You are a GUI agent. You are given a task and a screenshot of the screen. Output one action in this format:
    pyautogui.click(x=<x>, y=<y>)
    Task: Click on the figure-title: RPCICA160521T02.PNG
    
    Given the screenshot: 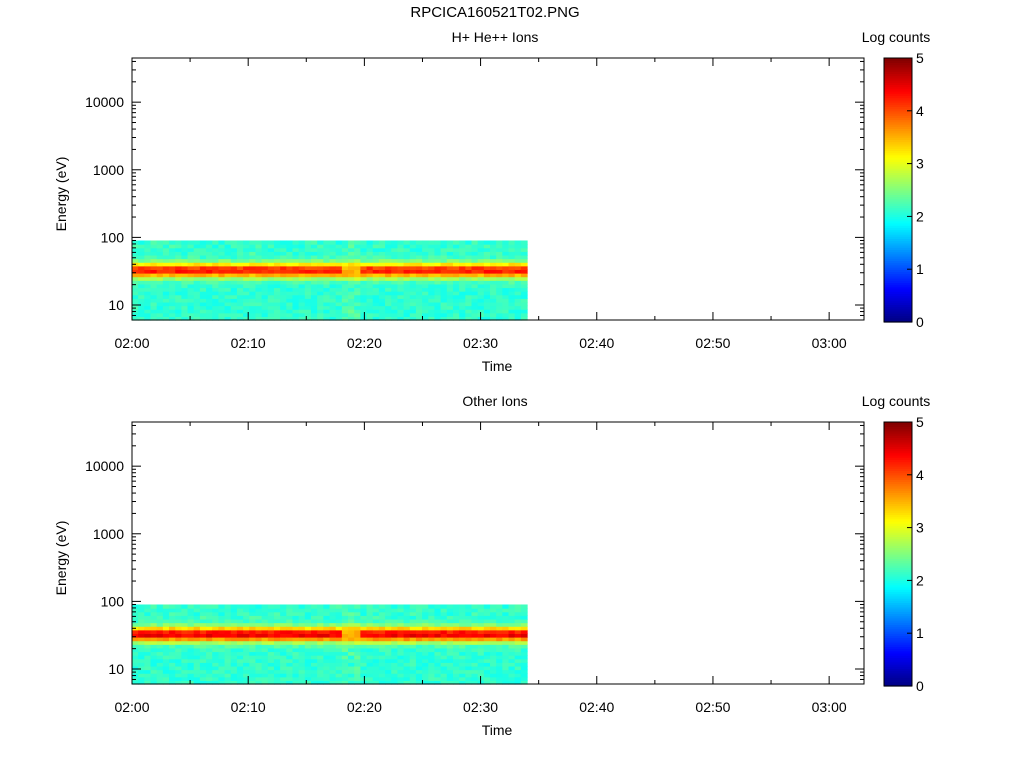 What is the action you would take?
    pyautogui.click(x=495, y=12)
    